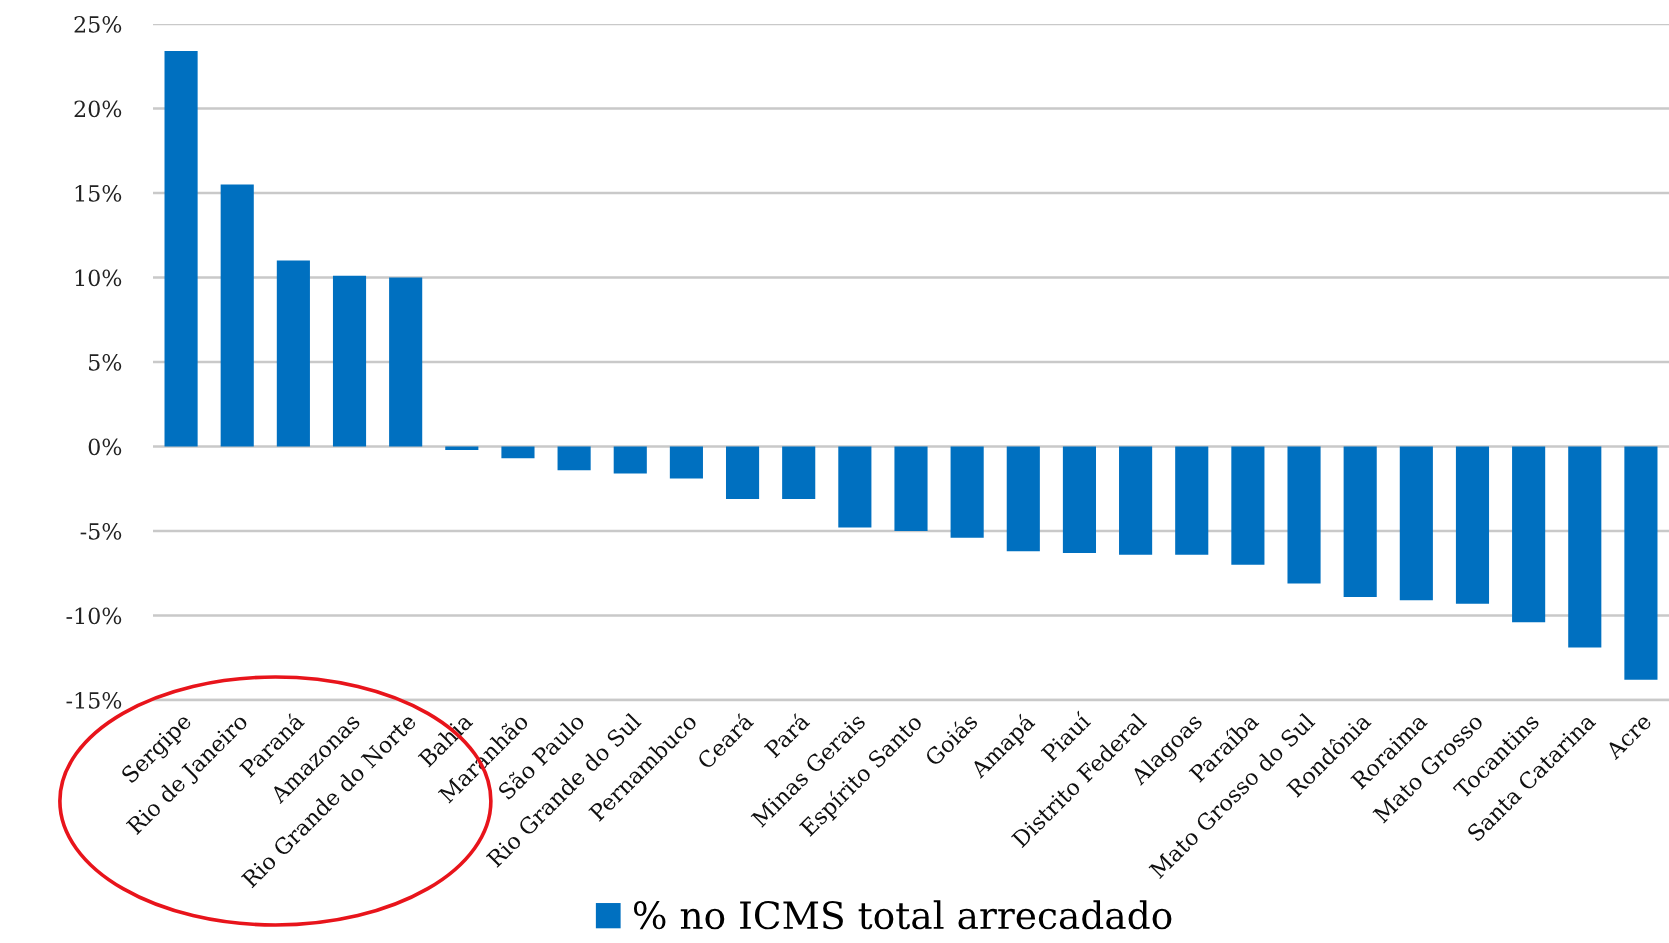 The image size is (1669, 943). Describe the element at coordinates (98, 193) in the screenshot. I see `y-tick-label: 15%` at that location.